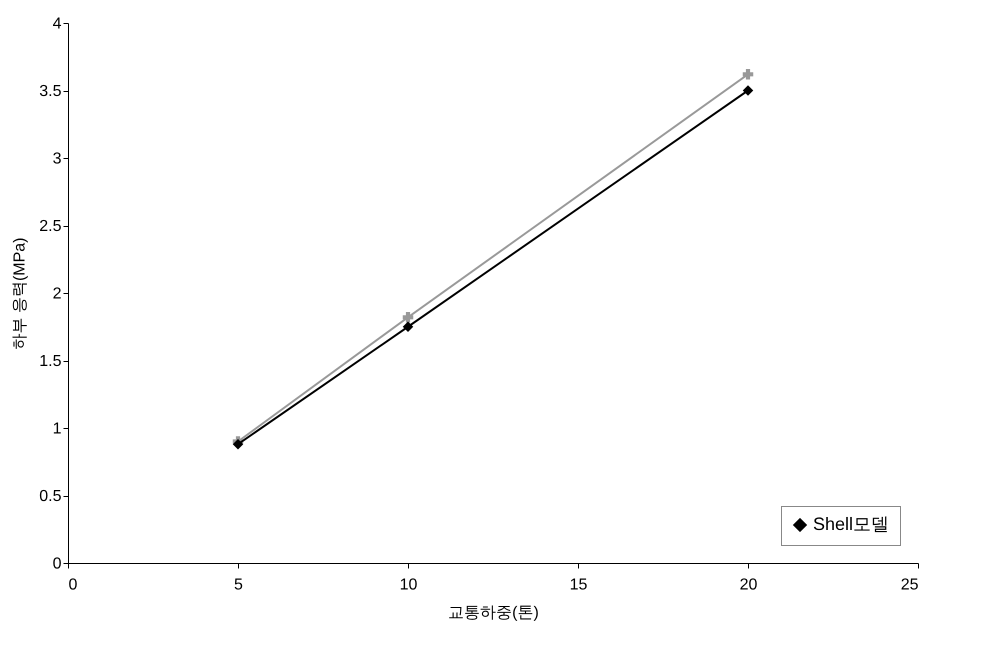  I want to click on x-tick-label: 5, so click(239, 585).